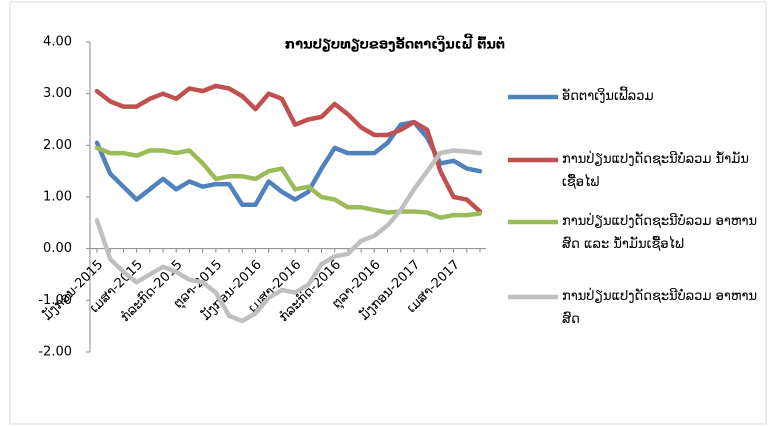  I want to click on legend-label: ການປ່ຽນແປງດັດຊະນີບໍ່ລວມ ອາຫານສົດ, so click(660, 308).